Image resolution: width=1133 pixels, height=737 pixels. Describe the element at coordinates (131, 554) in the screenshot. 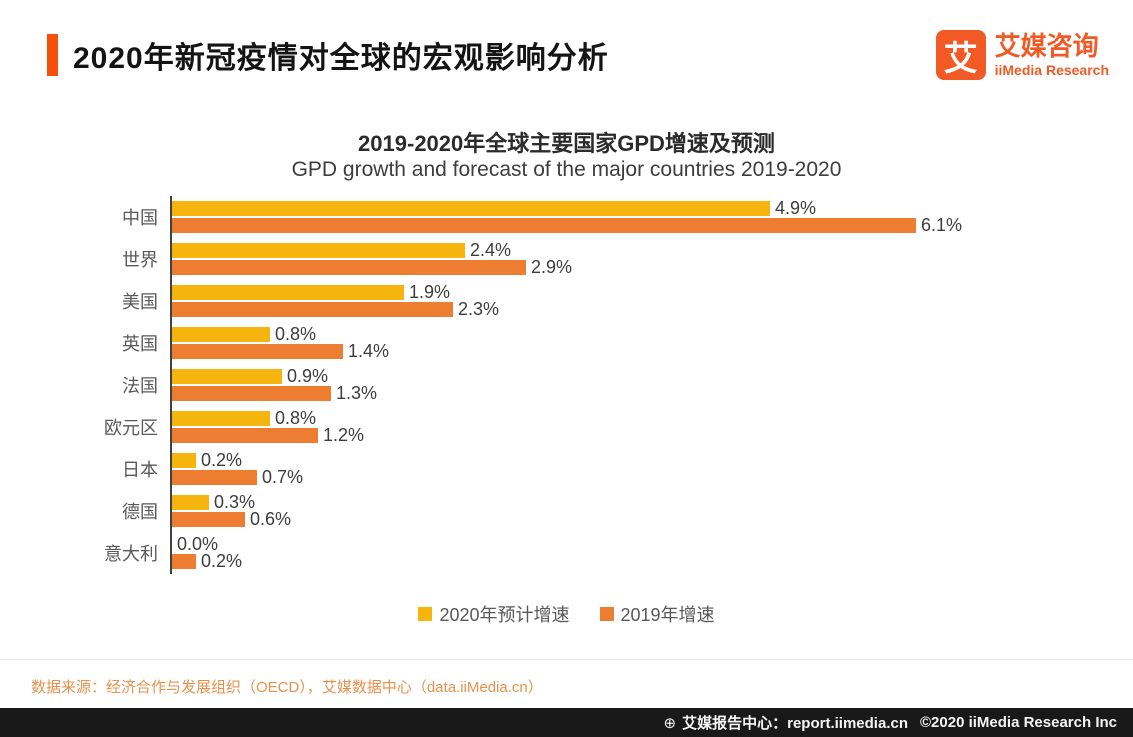

I see `category-label: 意大利` at that location.